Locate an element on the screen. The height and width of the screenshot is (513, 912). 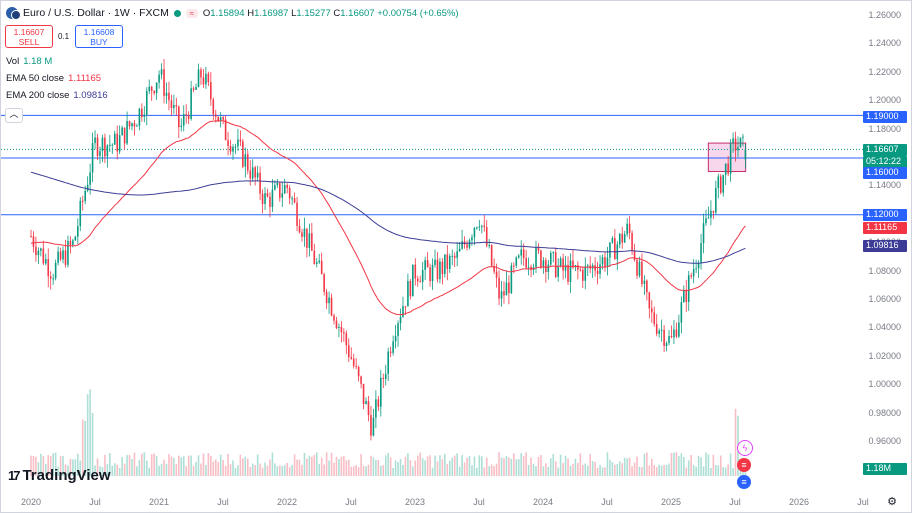
time-tick: Jul is located at coordinates (95, 502).